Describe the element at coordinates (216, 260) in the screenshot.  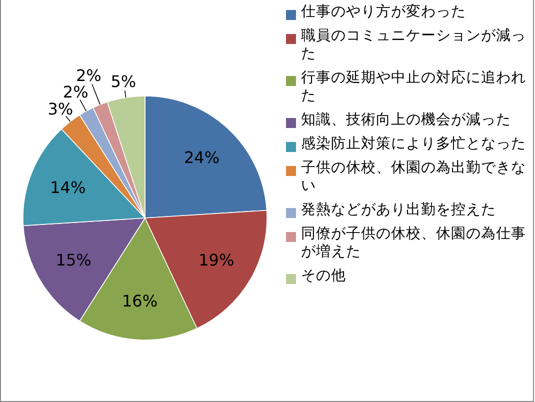
I see `data-label: 19%` at that location.